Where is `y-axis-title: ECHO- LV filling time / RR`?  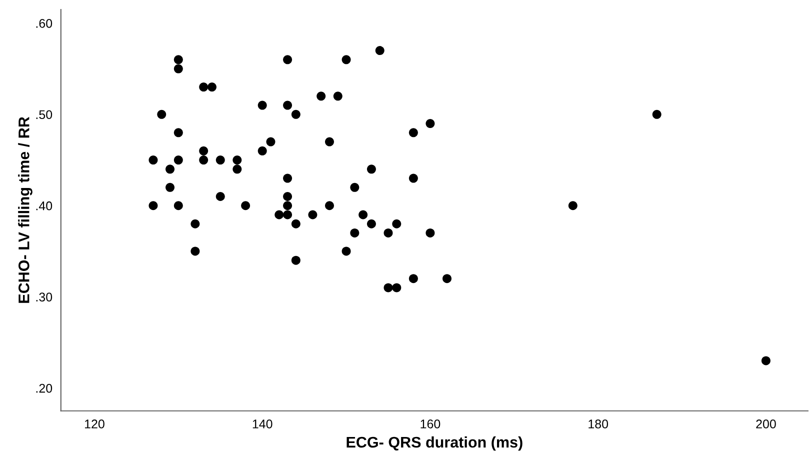 y-axis-title: ECHO- LV filling time / RR is located at coordinates (25, 209).